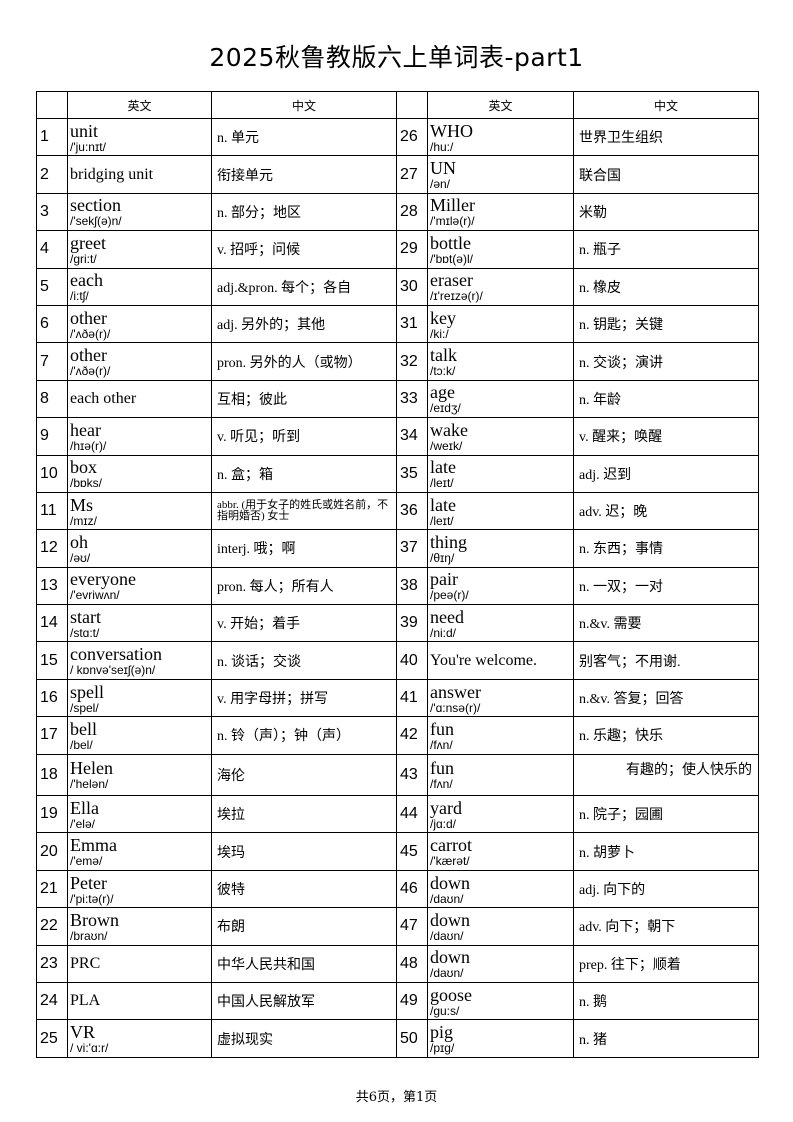 Image resolution: width=793 pixels, height=1122 pixels. I want to click on english-cell: Ella/'elə/, so click(139, 814).